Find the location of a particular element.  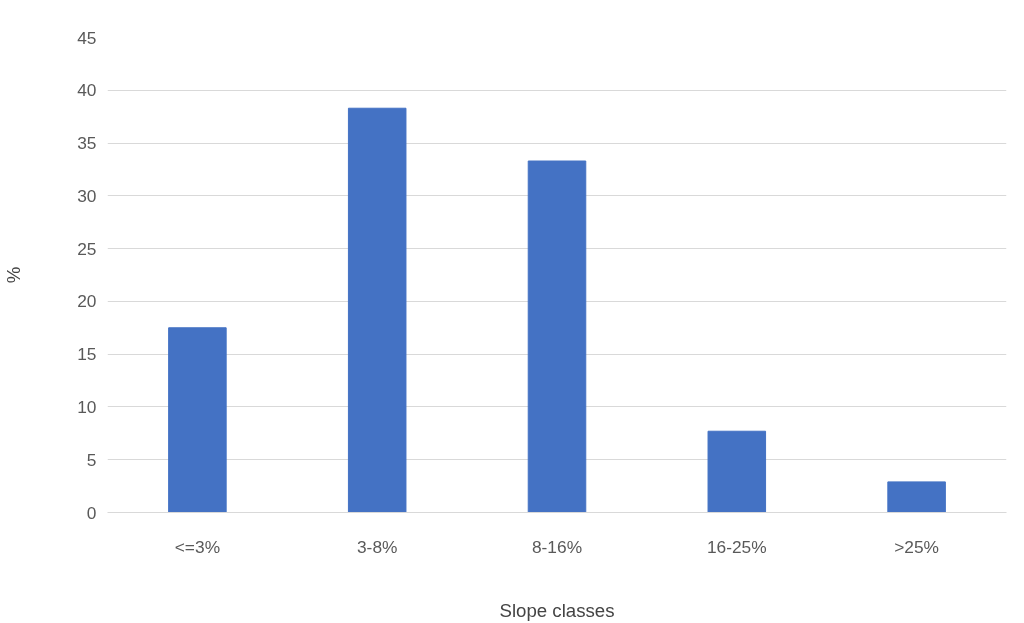

x-tick-label: 3-8% is located at coordinates (377, 546).